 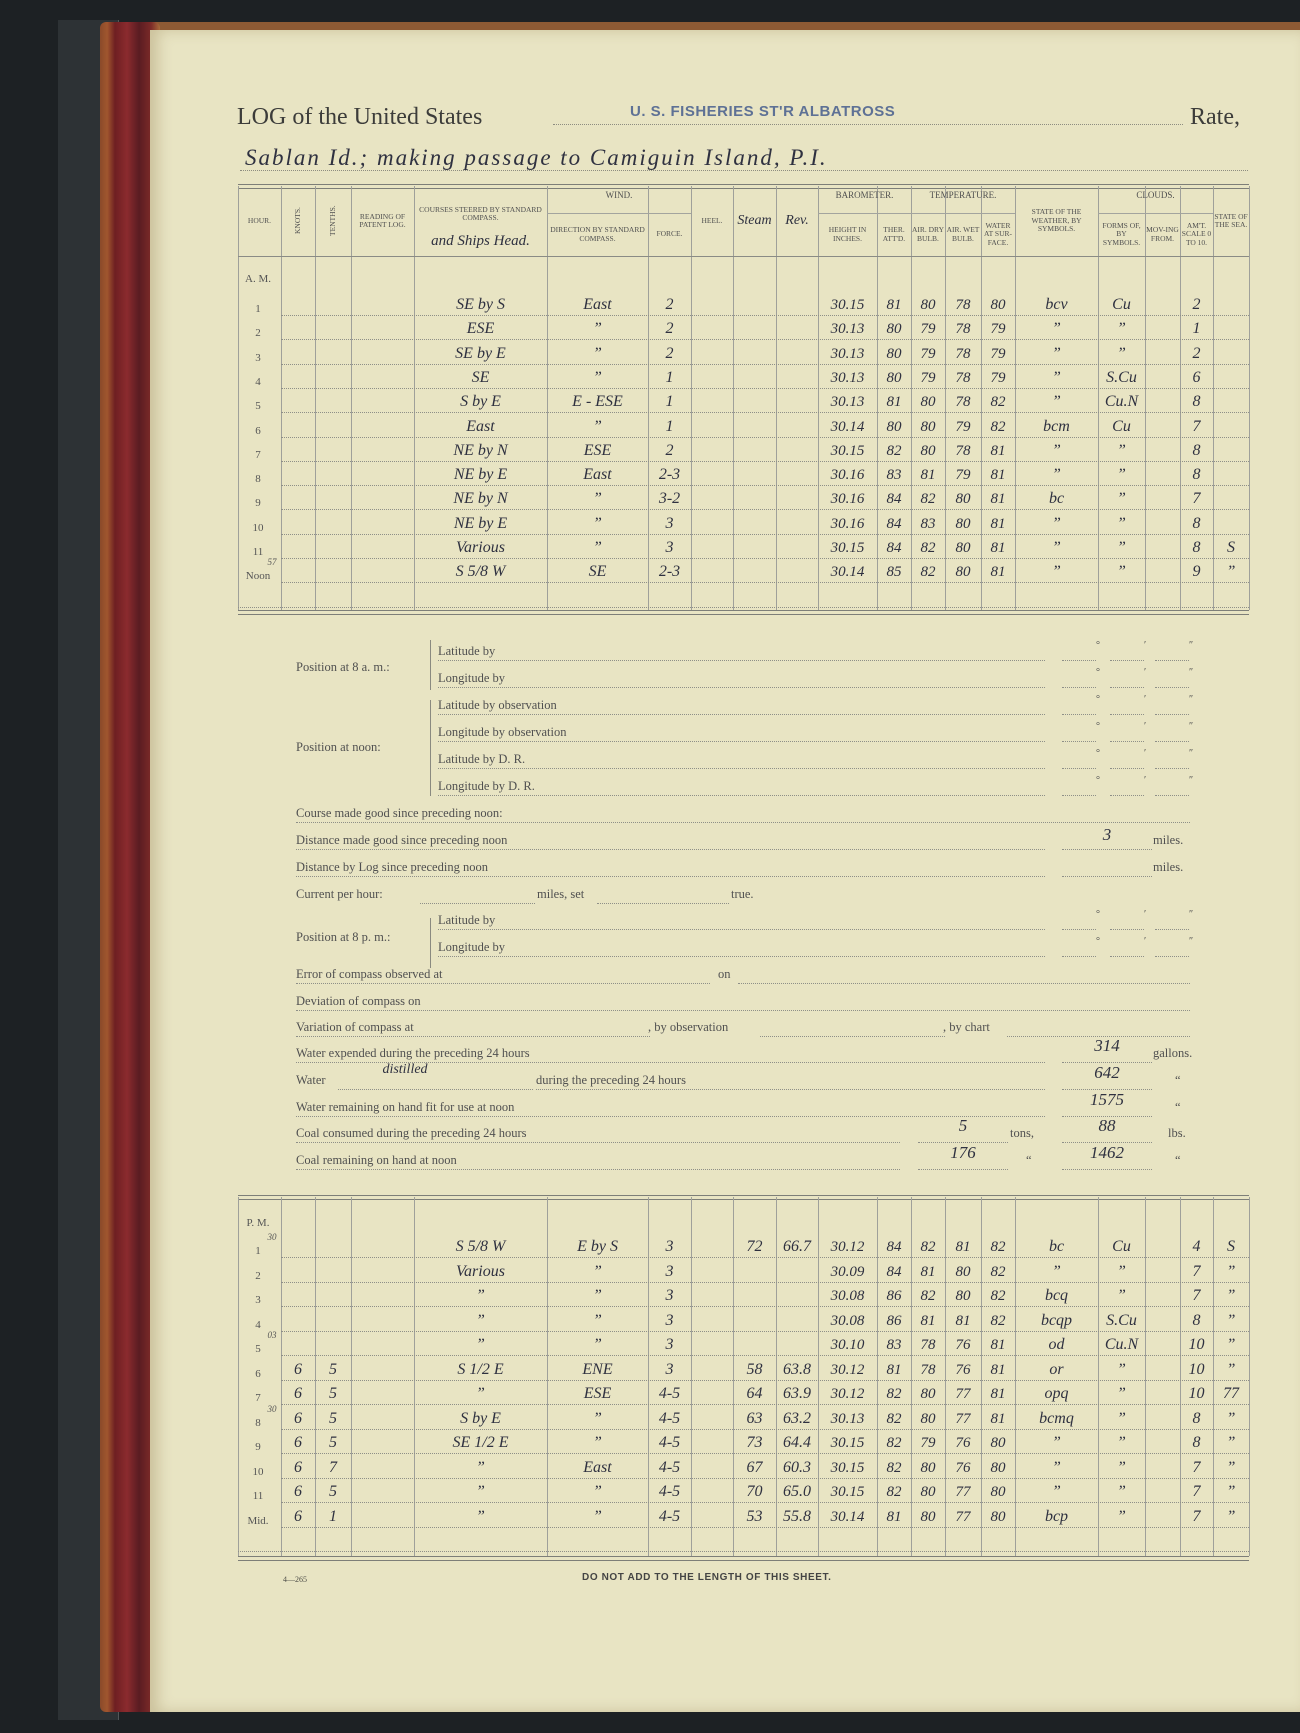 I want to click on distance-made-good-leader, so click(x=670, y=849).